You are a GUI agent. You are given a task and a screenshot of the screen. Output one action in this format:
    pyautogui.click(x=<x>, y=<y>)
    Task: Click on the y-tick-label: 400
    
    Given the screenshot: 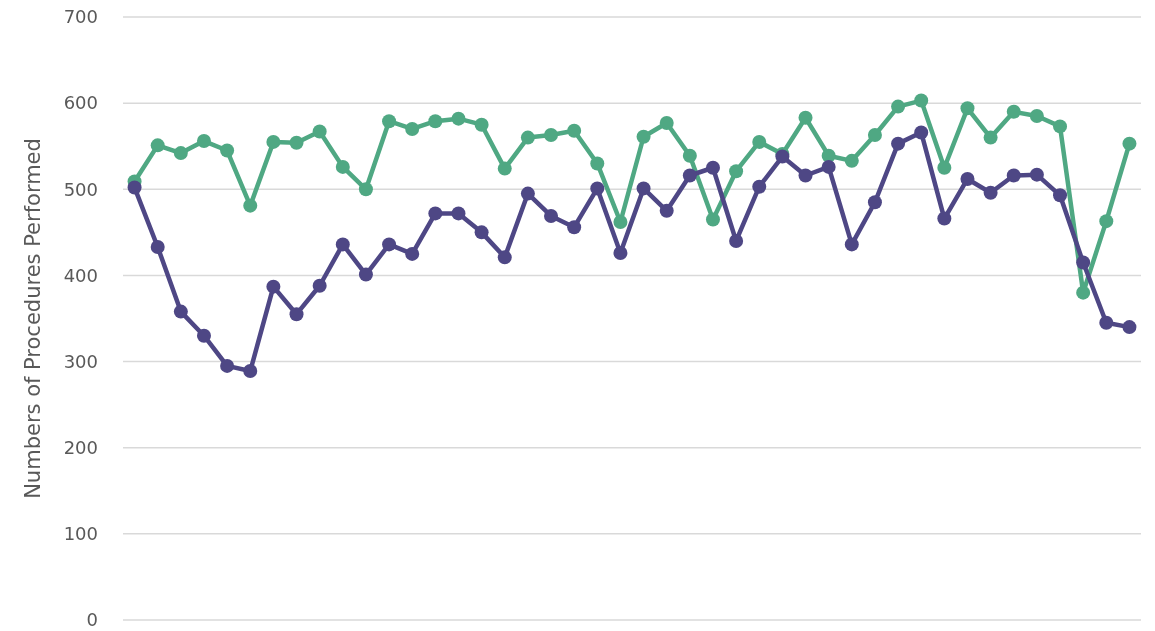 What is the action you would take?
    pyautogui.click(x=80, y=275)
    